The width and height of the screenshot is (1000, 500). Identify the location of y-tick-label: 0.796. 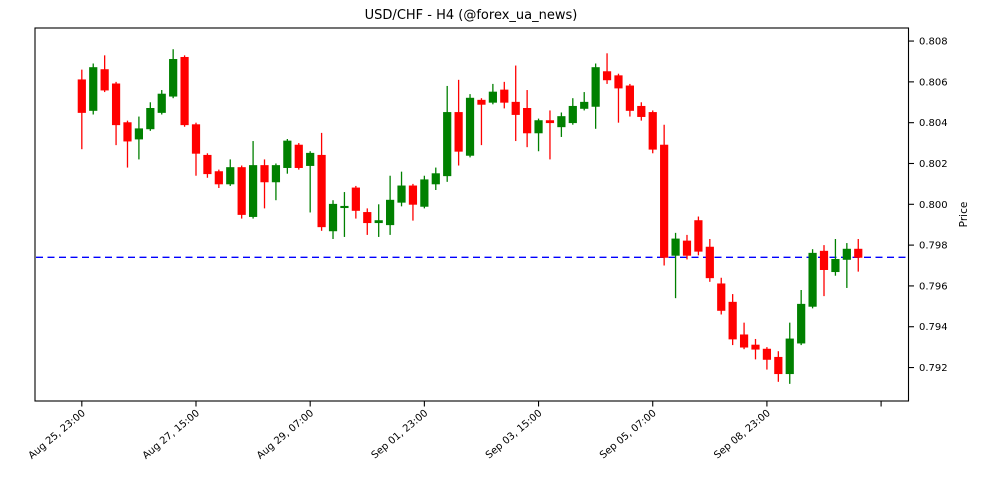
(933, 286).